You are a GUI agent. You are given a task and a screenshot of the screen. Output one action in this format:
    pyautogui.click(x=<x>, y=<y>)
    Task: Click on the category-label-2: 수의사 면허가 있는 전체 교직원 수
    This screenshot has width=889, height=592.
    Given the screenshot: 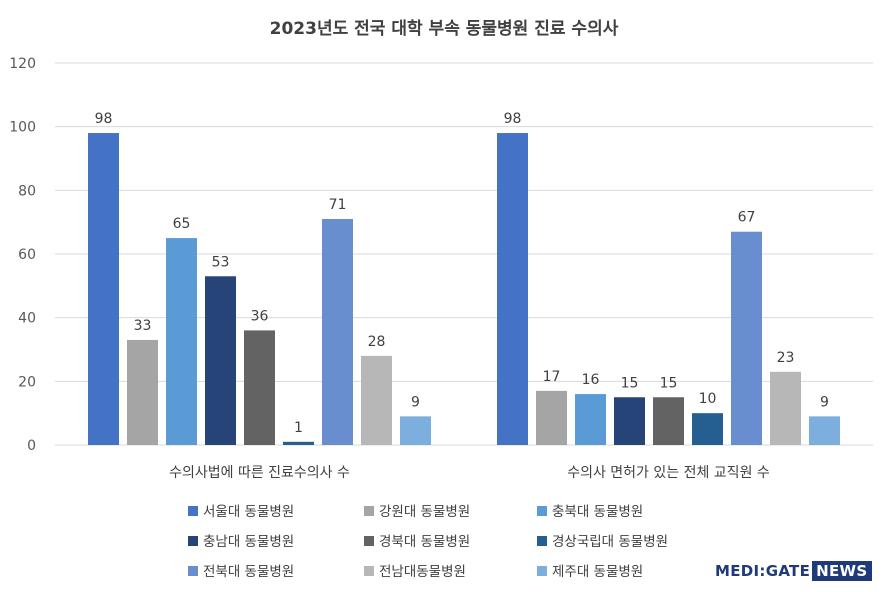 What is the action you would take?
    pyautogui.click(x=668, y=473)
    